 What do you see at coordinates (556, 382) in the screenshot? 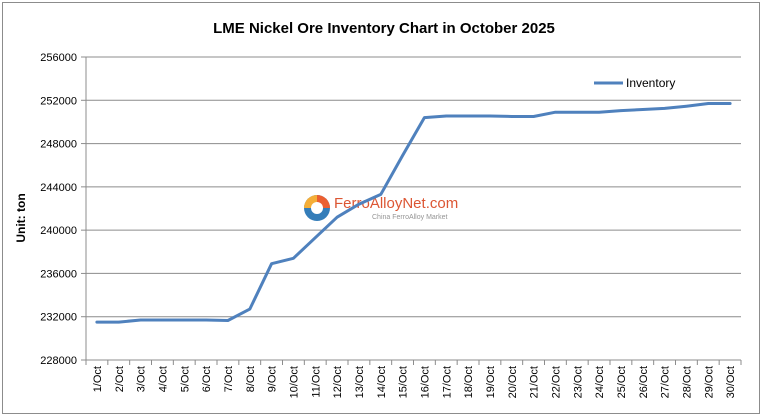
I see `x-tick-label: 22/Oct` at bounding box center [556, 382].